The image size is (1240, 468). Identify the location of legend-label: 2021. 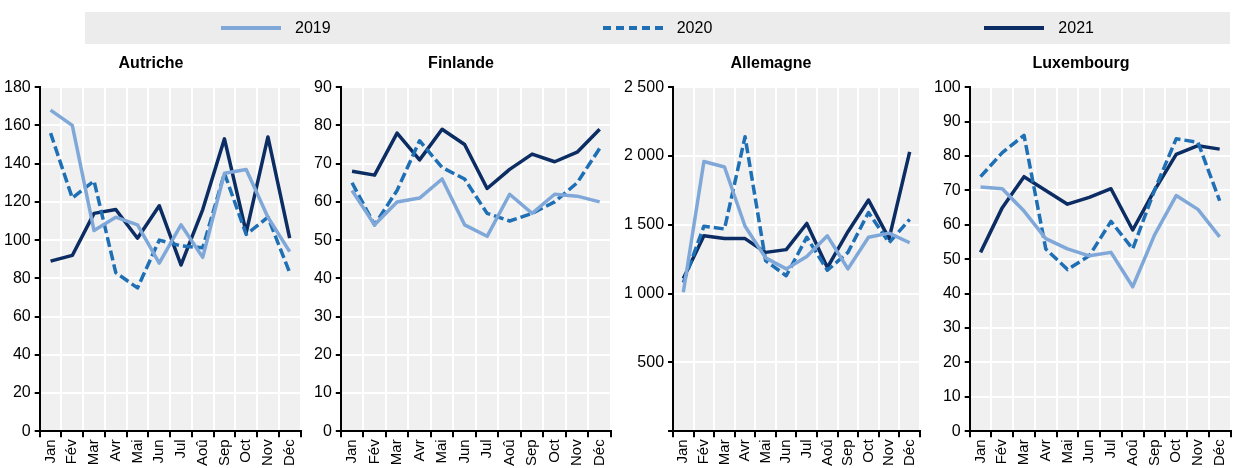
(1076, 28).